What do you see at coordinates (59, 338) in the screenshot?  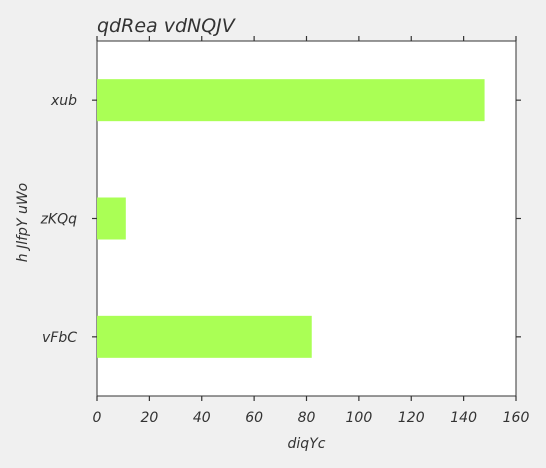 I see `y-tick-label-vFbC: vFbC` at bounding box center [59, 338].